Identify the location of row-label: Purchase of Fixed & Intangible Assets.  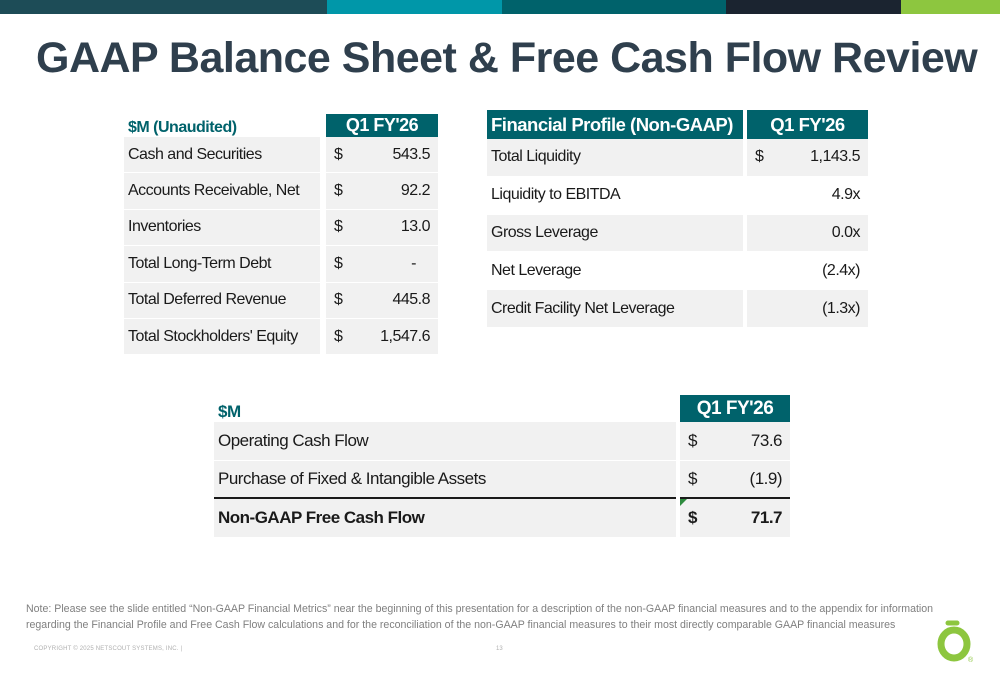
(445, 479).